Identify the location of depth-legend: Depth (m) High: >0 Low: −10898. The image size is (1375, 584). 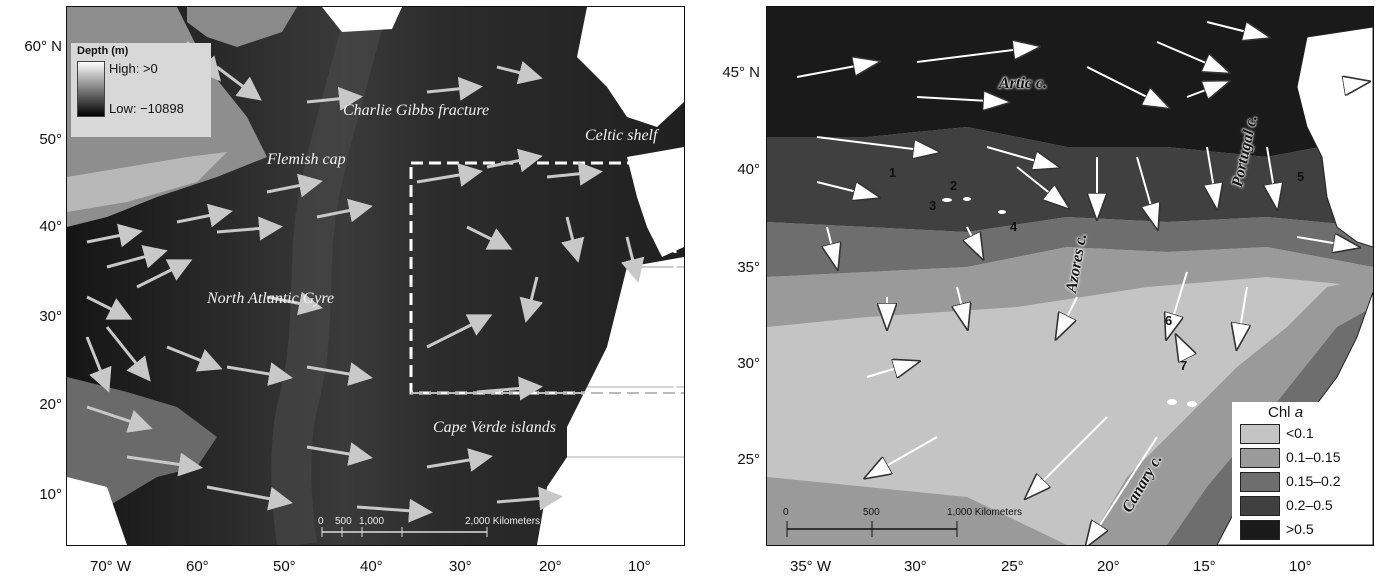
(141, 90).